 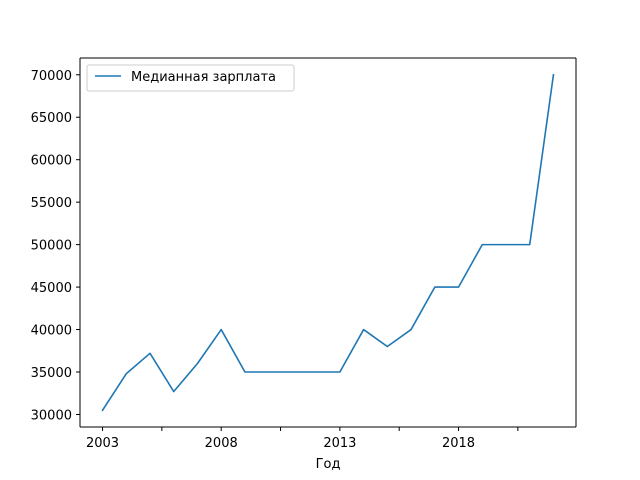 I want to click on y-tick-label: 65000, so click(x=51, y=118).